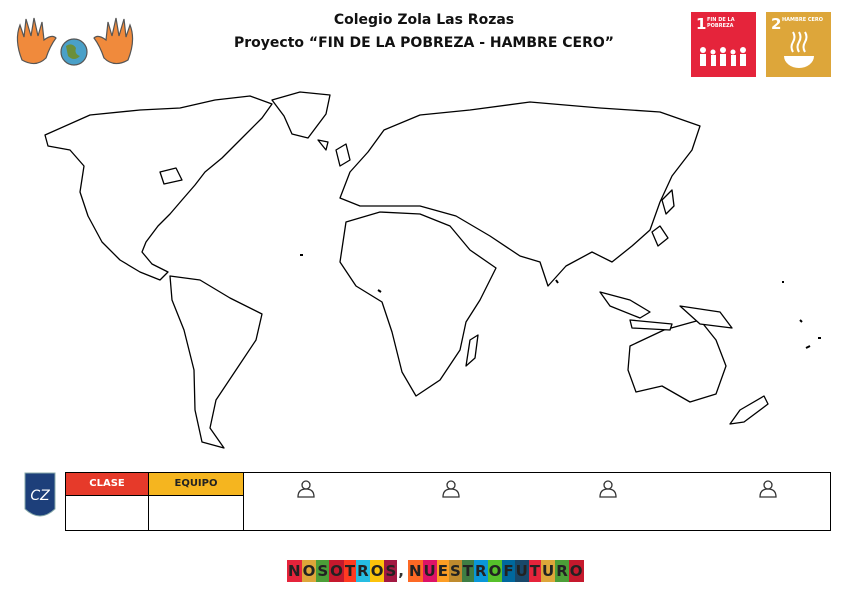 The height and width of the screenshot is (595, 848). I want to click on people-icon, so click(723, 56).